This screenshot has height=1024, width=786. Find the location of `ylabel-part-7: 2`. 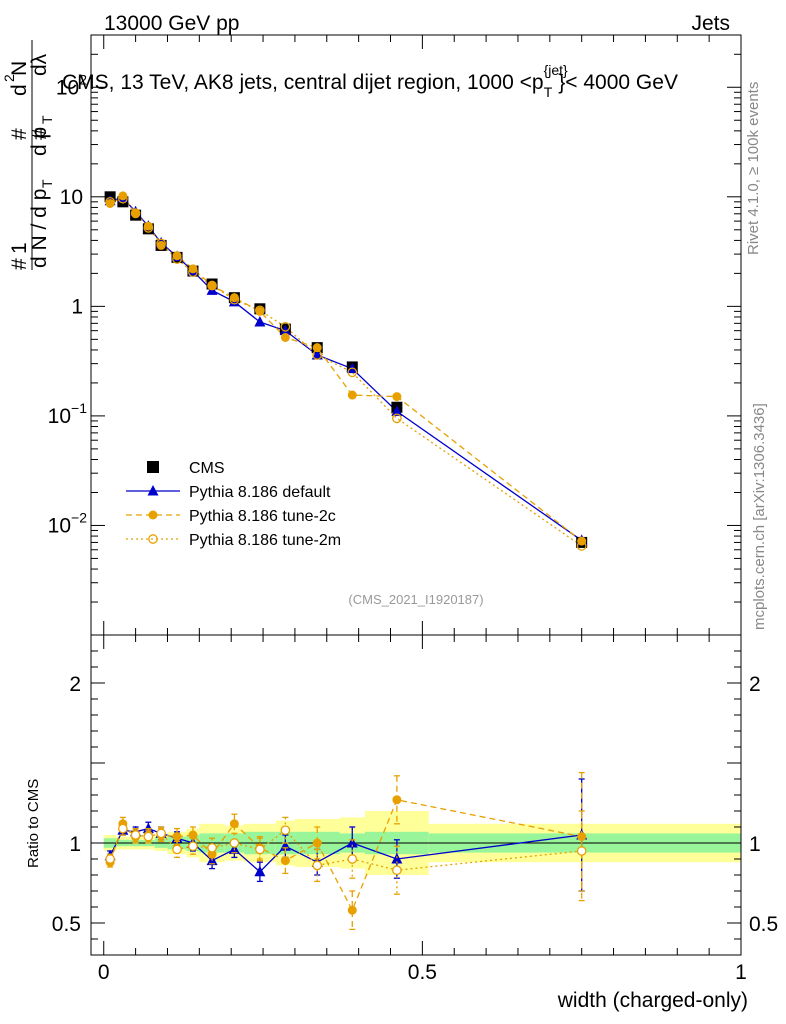

ylabel-part-7: 2 is located at coordinates (9, 78).